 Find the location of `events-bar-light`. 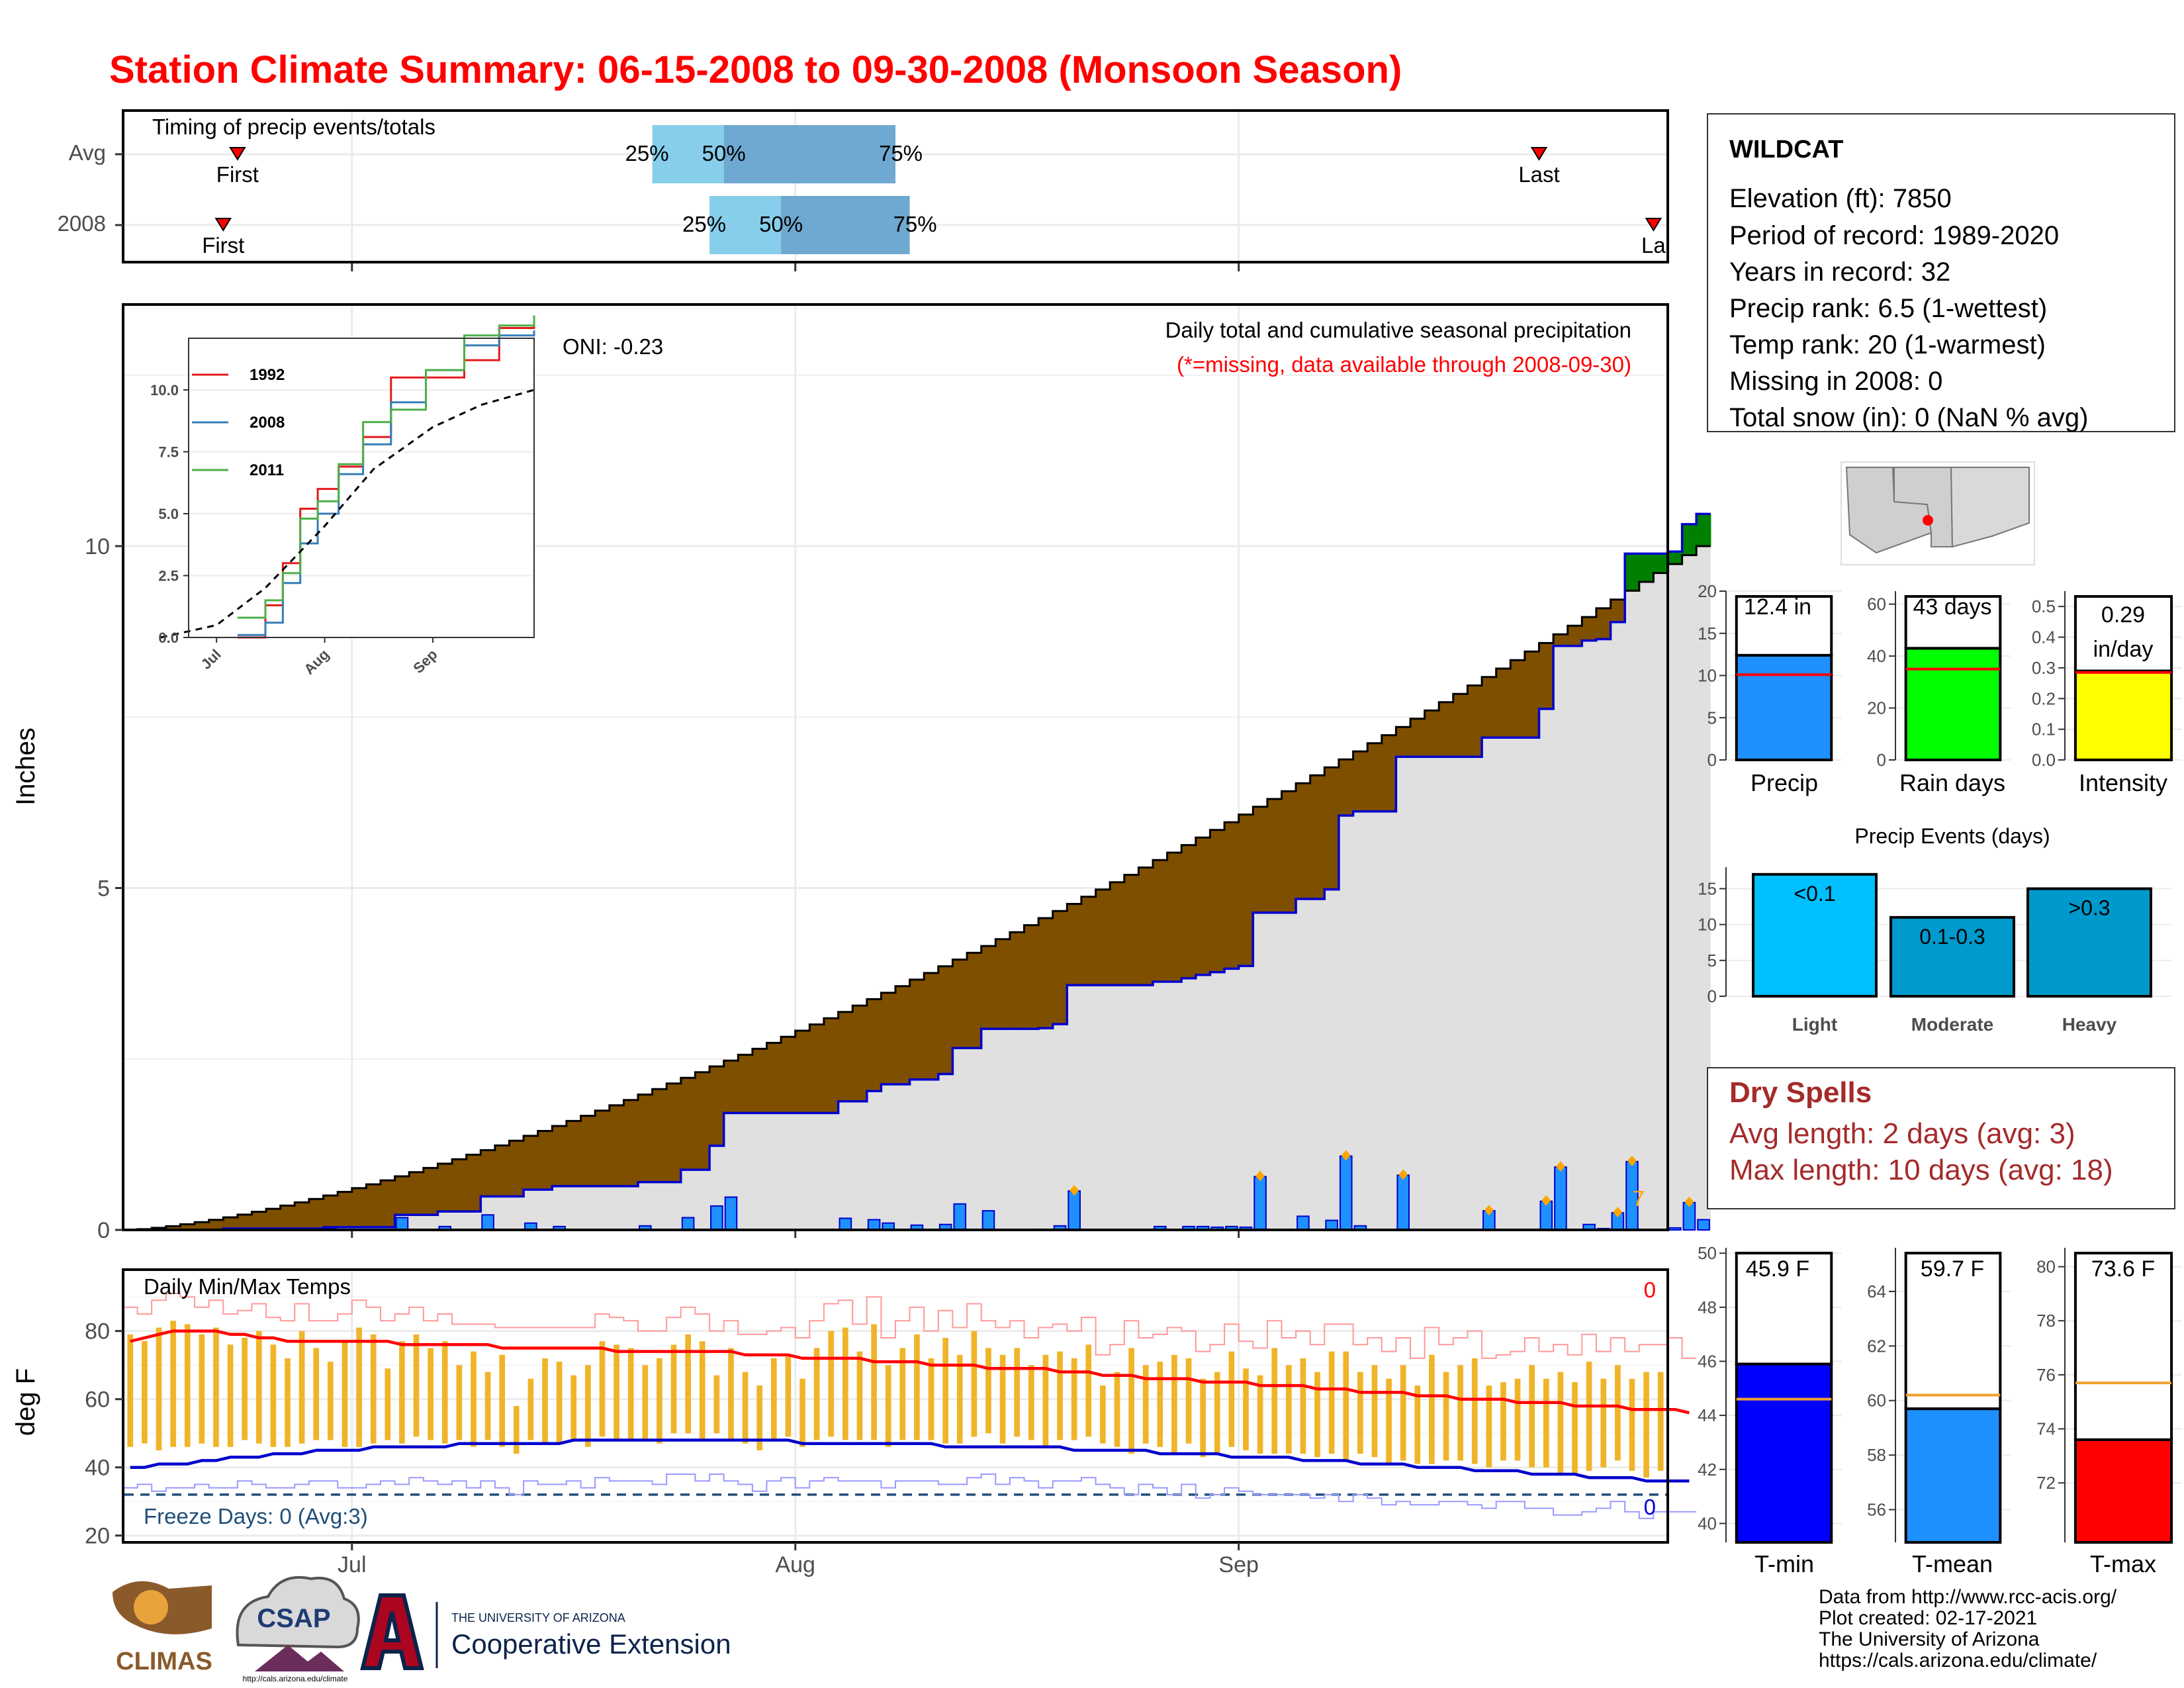

events-bar-light is located at coordinates (1815, 935).